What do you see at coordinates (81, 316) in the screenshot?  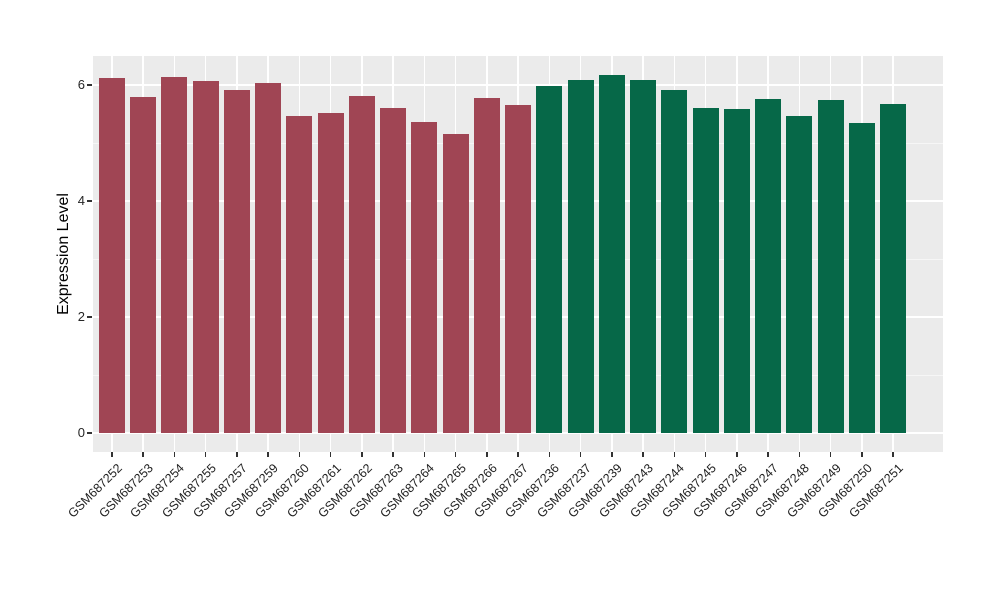 I see `y-tick-label: 2` at bounding box center [81, 316].